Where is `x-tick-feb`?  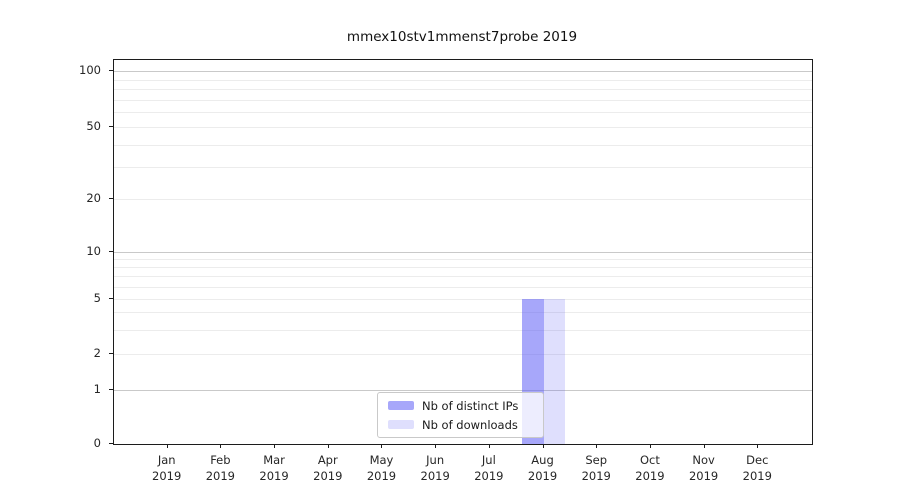 x-tick-feb is located at coordinates (221, 446).